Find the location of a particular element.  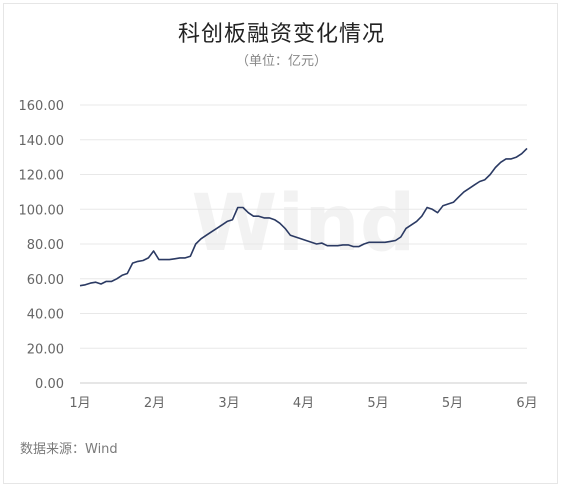

x-tick-label: 4月 is located at coordinates (303, 403).